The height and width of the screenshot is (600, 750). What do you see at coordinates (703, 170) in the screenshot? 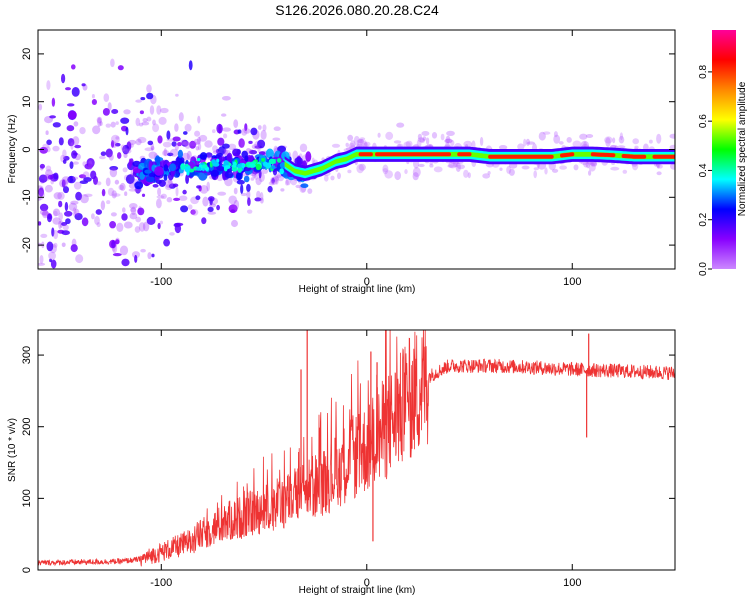
I see `colorbar-tick-label: 0.4` at bounding box center [703, 170].